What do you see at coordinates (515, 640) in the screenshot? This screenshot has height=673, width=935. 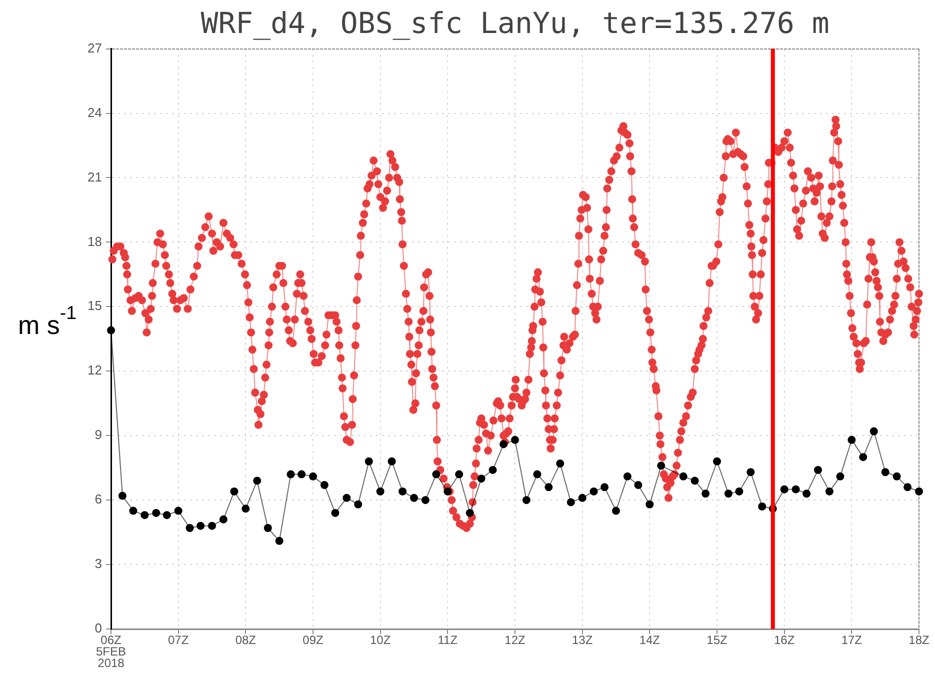 I see `x-tick-label: 12Z` at bounding box center [515, 640].